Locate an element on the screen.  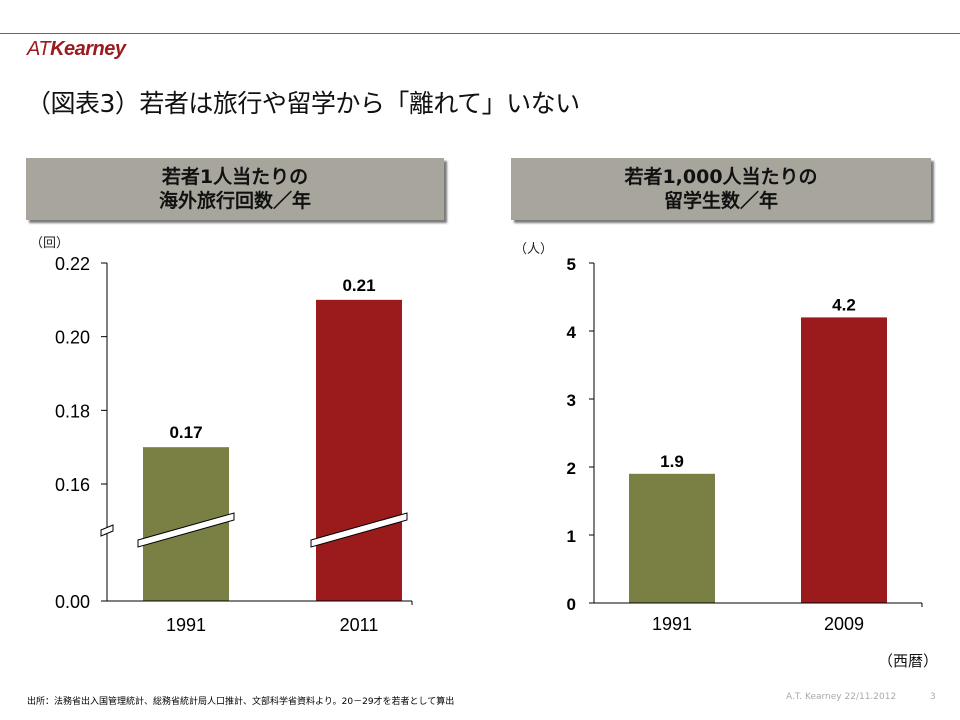
right-chart-header: 若者1,000人当たりの 留学生数／年 is located at coordinates (721, 189).